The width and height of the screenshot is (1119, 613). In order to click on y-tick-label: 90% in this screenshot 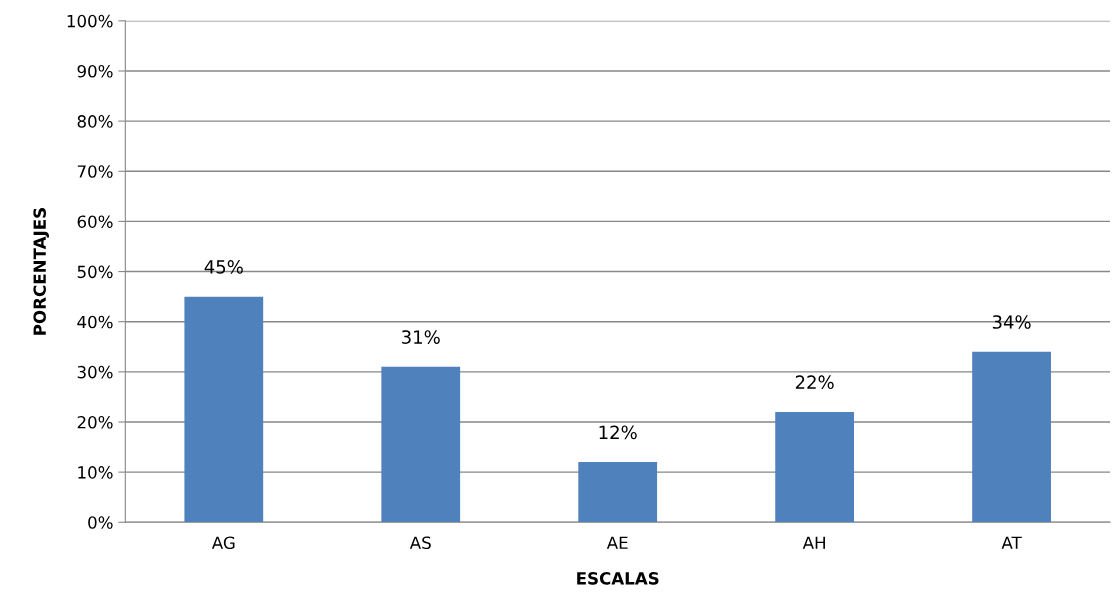, I will do `click(95, 71)`.